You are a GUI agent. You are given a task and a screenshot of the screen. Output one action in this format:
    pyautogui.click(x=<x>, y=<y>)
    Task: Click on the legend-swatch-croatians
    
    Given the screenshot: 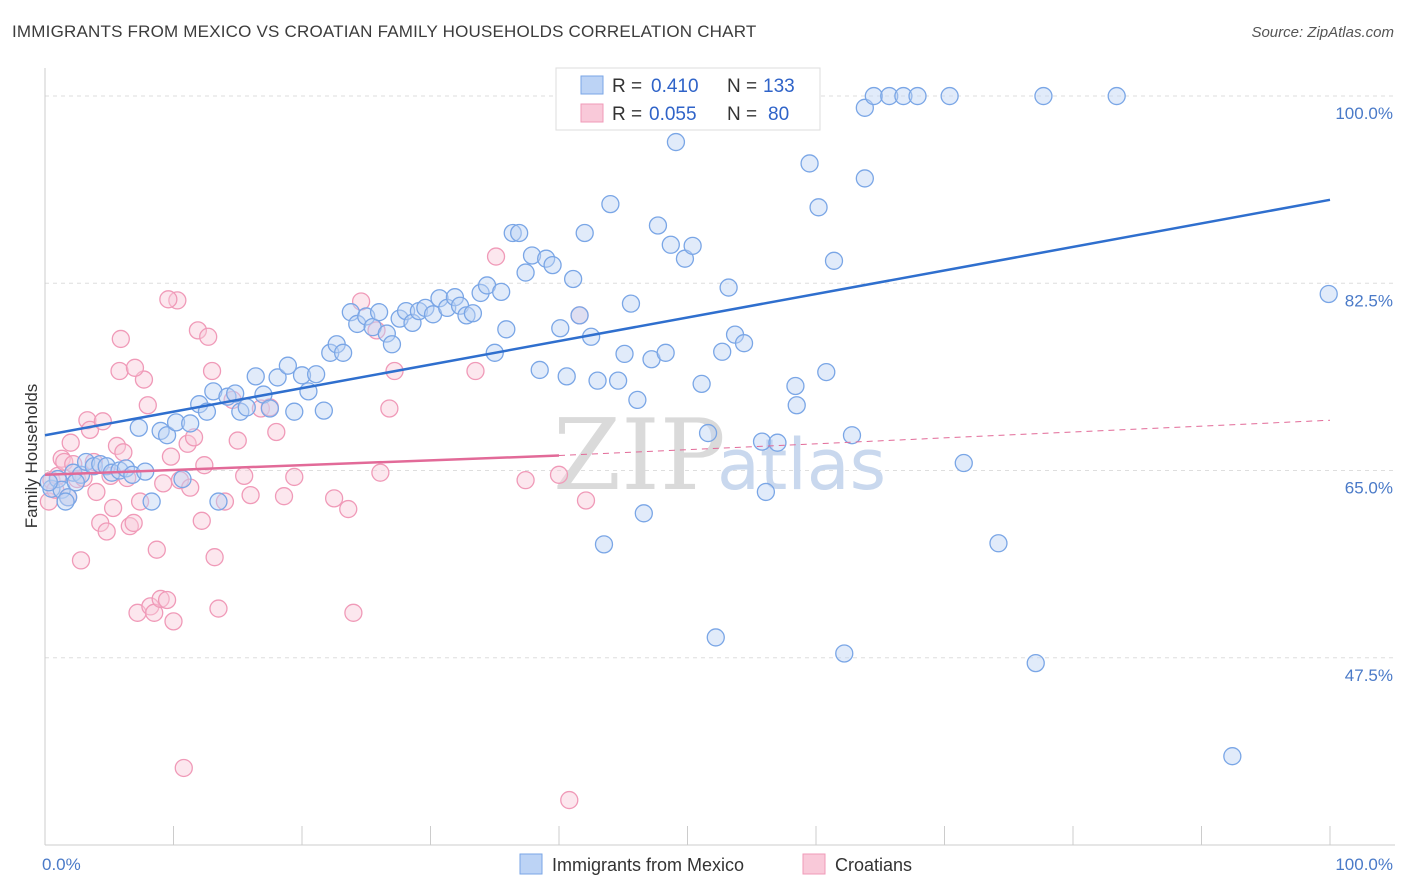 What is the action you would take?
    pyautogui.click(x=814, y=864)
    